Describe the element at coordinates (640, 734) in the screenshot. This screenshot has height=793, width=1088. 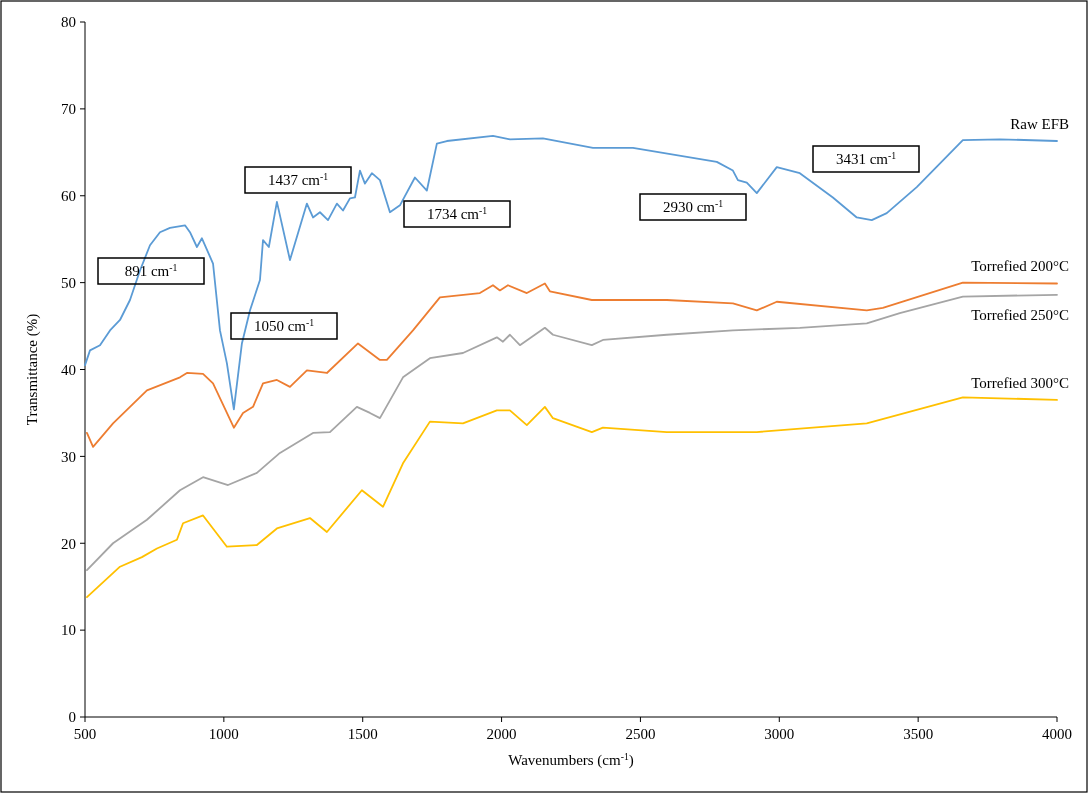
I see `x-tick-label: 2500` at that location.